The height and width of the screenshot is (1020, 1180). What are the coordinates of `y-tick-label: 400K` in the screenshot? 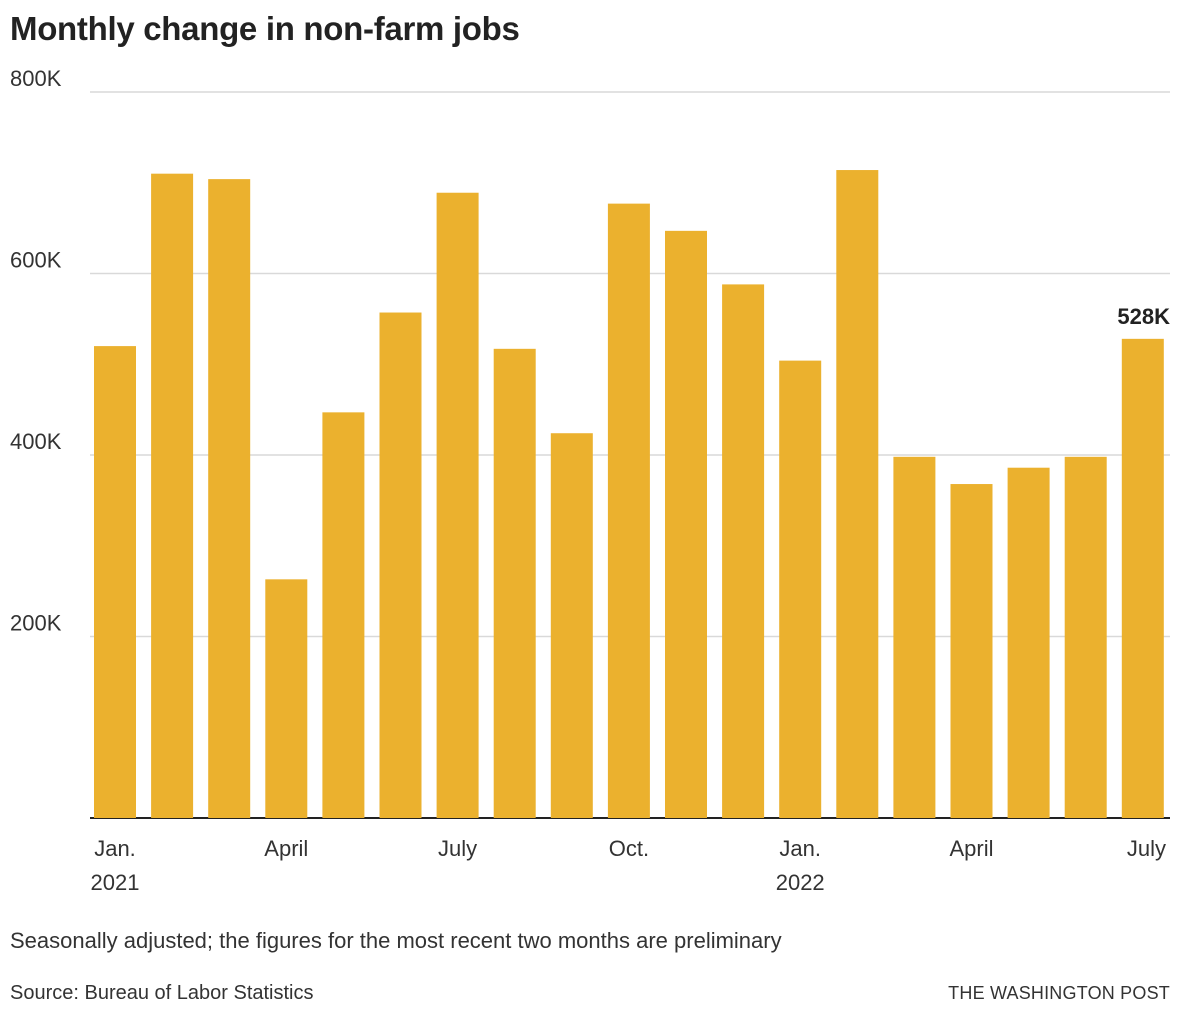 It's located at (36, 441).